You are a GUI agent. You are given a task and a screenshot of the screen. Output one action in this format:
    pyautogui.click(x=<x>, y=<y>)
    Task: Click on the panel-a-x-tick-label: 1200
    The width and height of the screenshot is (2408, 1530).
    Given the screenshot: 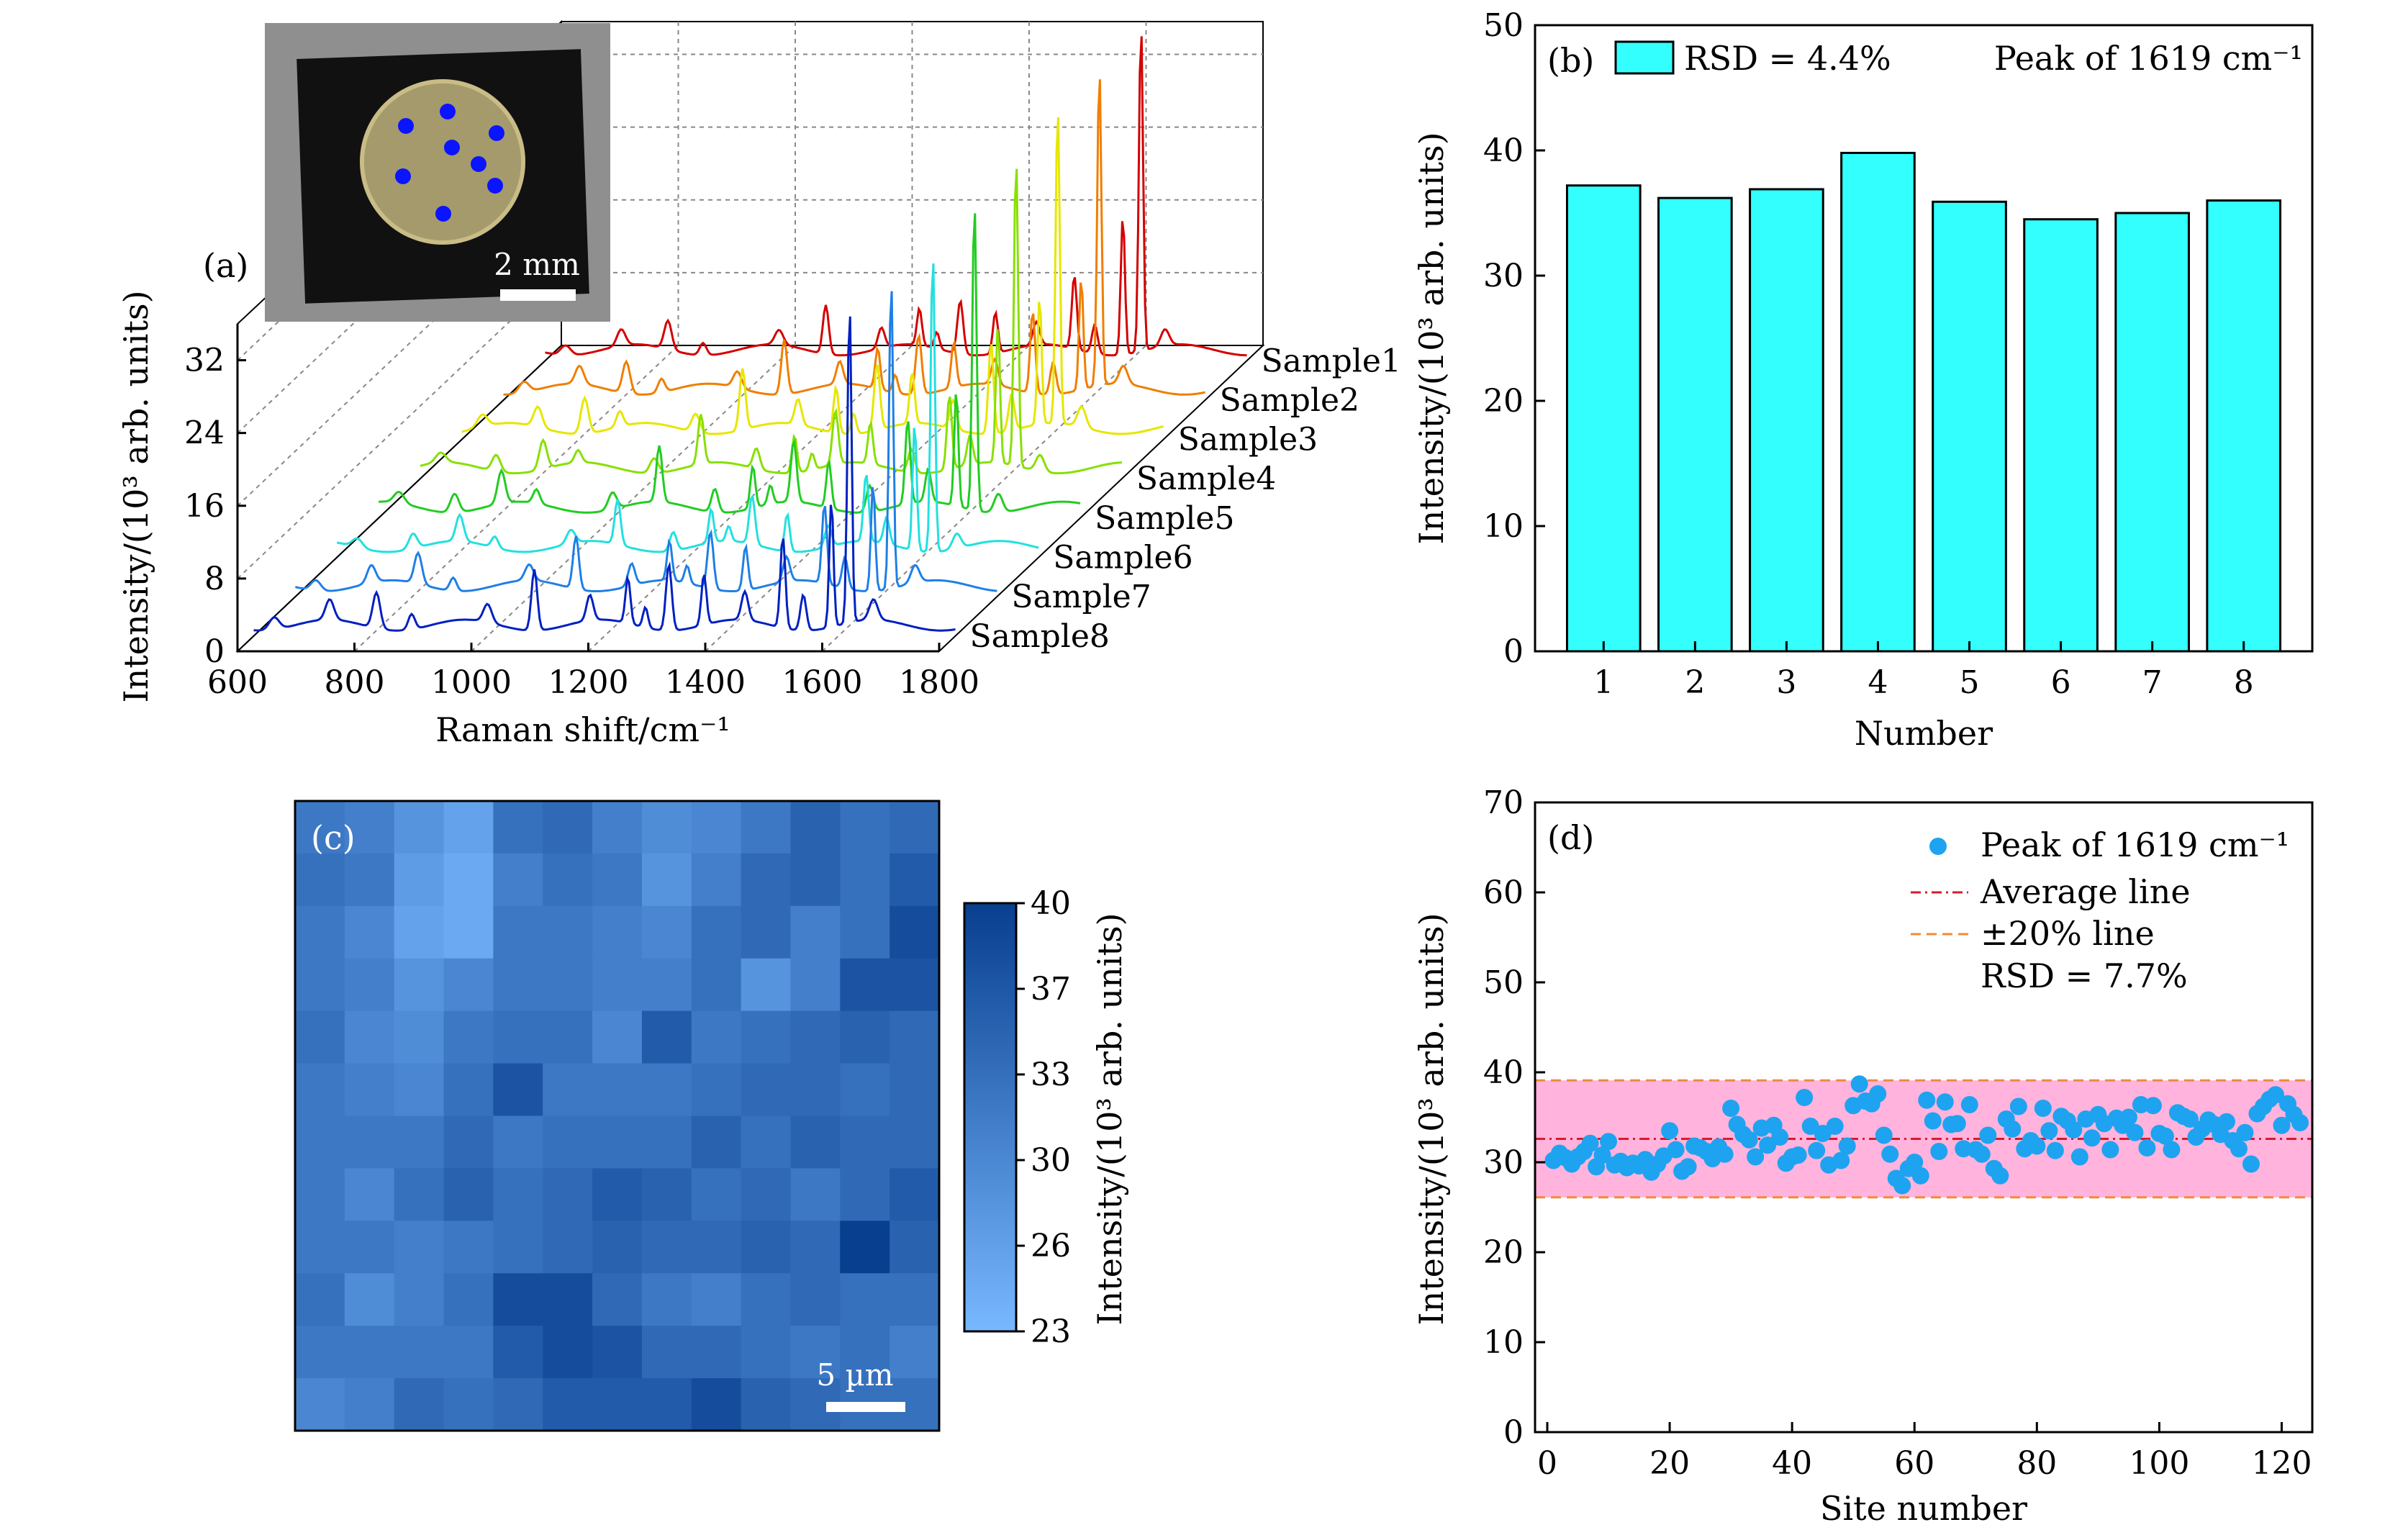 What is the action you would take?
    pyautogui.click(x=588, y=682)
    